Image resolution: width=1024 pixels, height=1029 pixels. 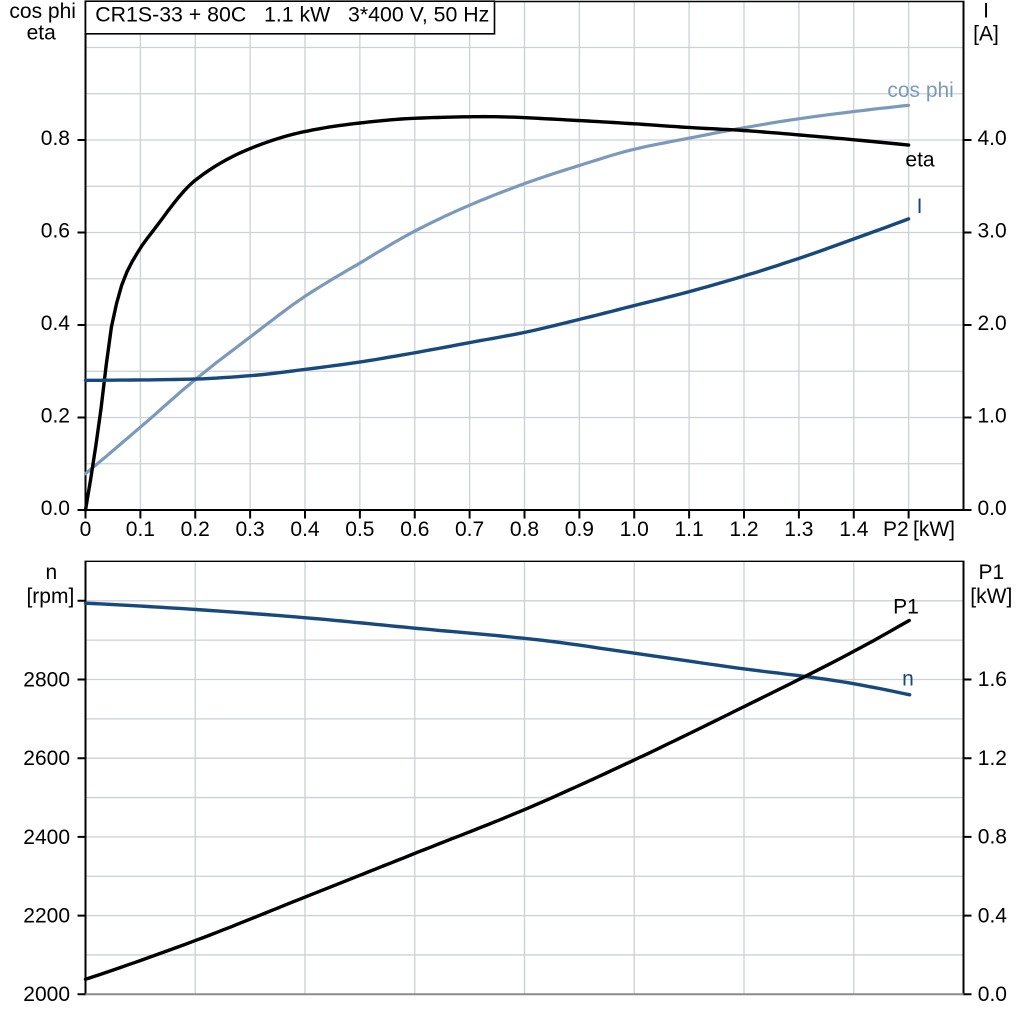 I want to click on svg-text: [A], so click(x=986, y=34).